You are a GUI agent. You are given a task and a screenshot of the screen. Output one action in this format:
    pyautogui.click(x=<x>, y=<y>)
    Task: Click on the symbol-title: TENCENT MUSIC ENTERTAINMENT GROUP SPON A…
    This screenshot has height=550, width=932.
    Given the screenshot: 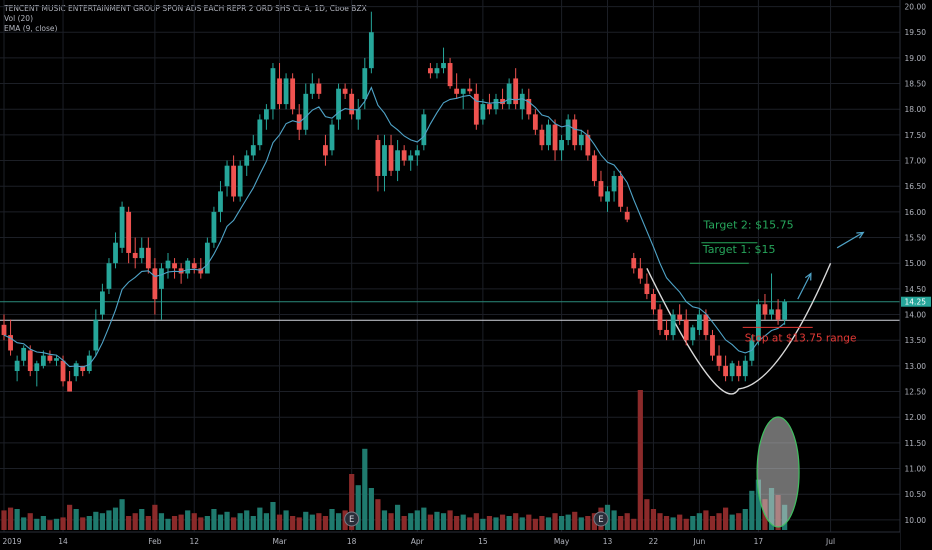 What is the action you would take?
    pyautogui.click(x=185, y=8)
    